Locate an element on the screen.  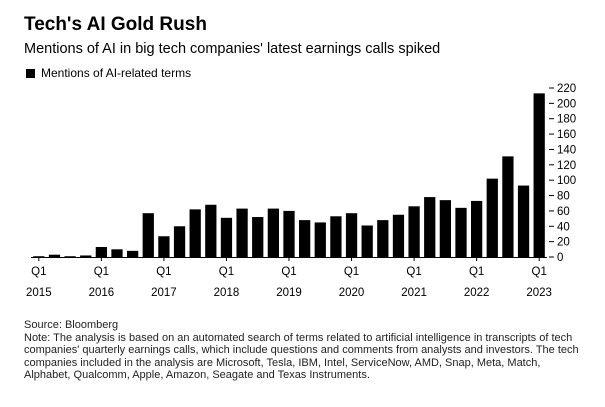
y-tick-label: 100 is located at coordinates (566, 181).